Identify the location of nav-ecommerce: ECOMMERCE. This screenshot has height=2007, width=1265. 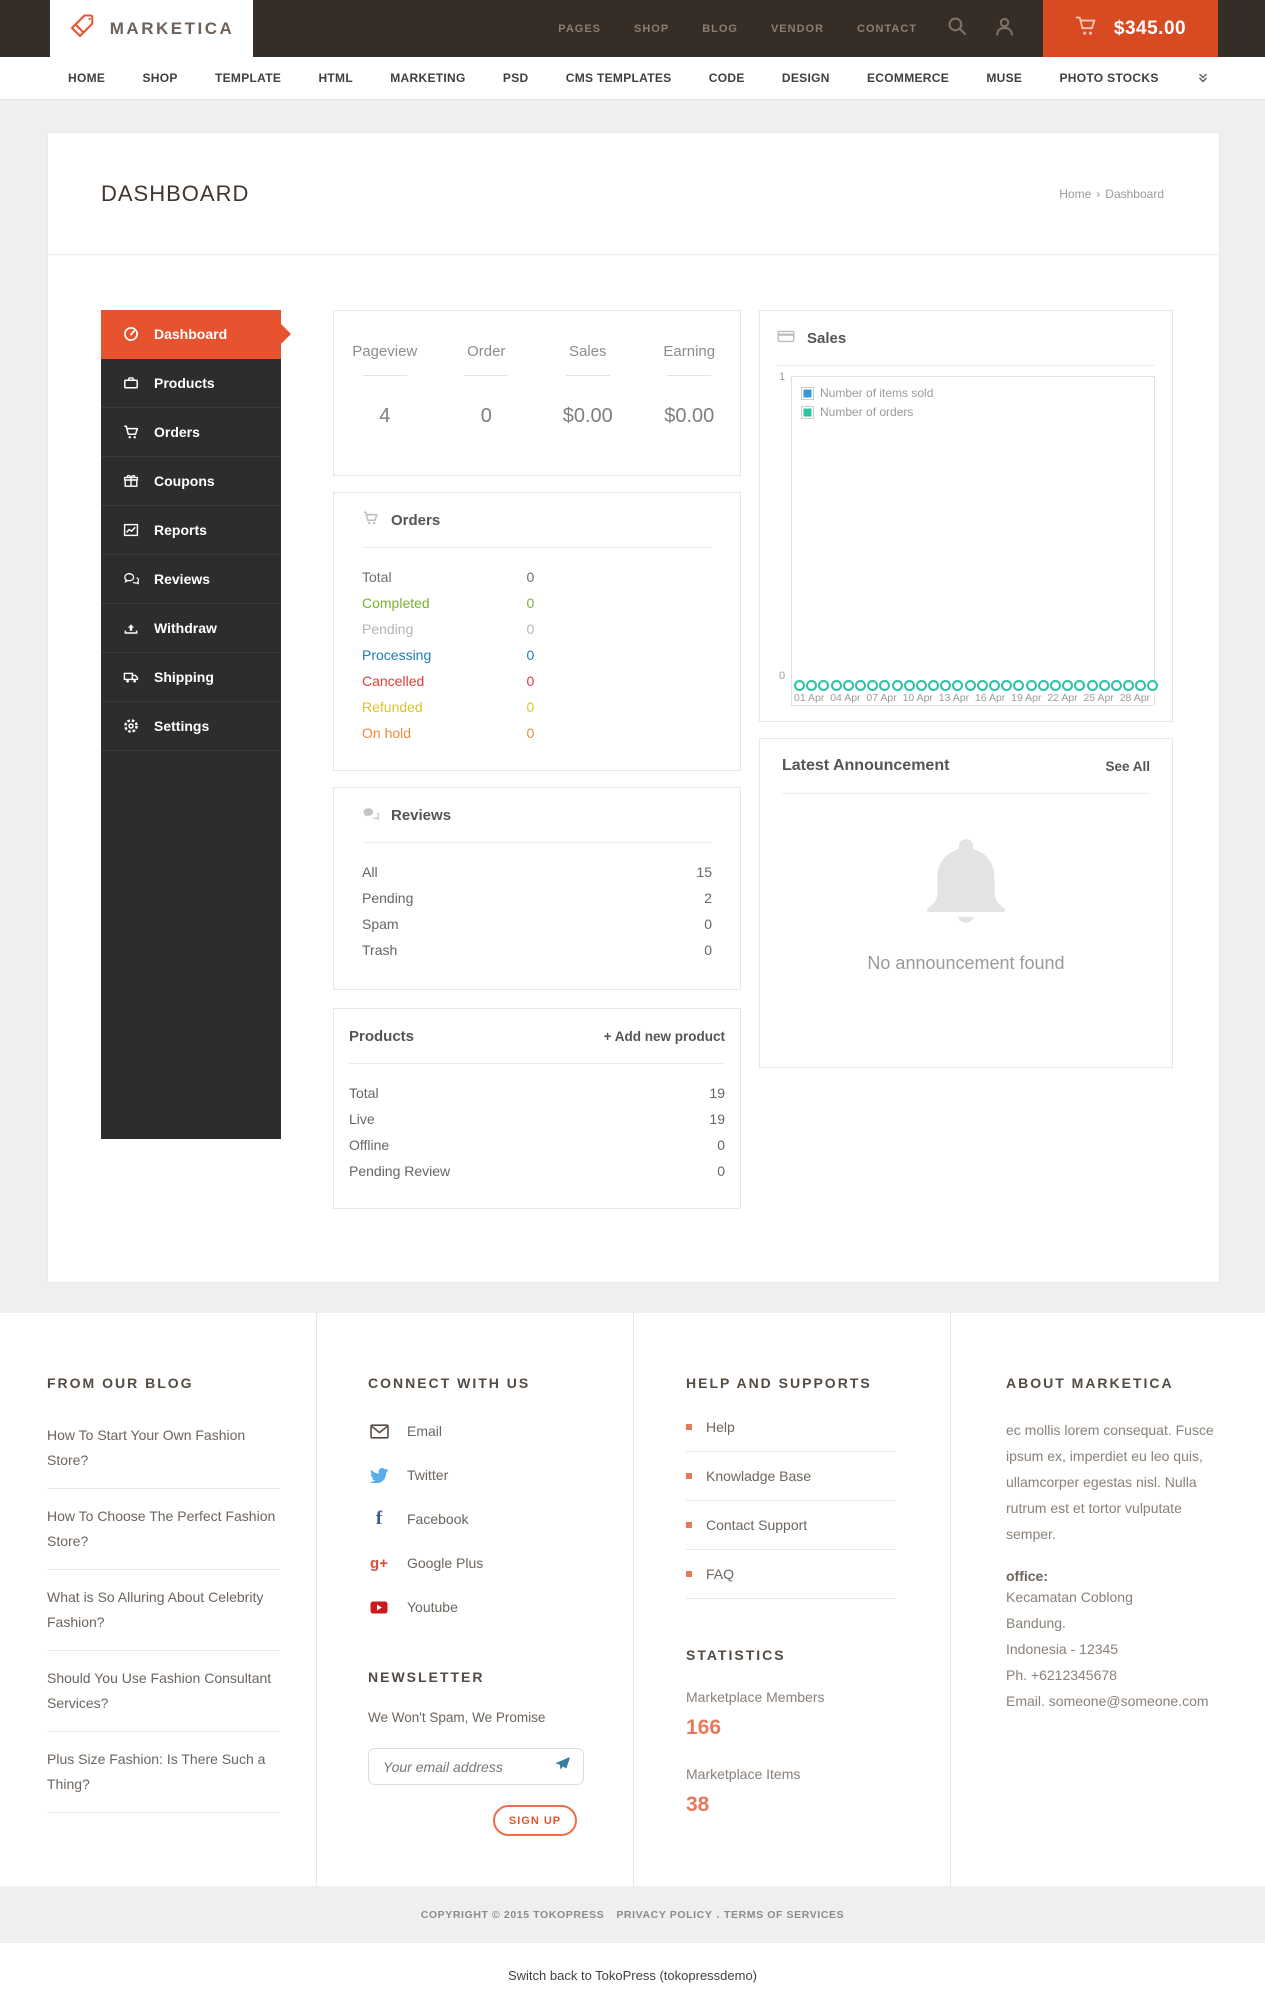
(908, 78).